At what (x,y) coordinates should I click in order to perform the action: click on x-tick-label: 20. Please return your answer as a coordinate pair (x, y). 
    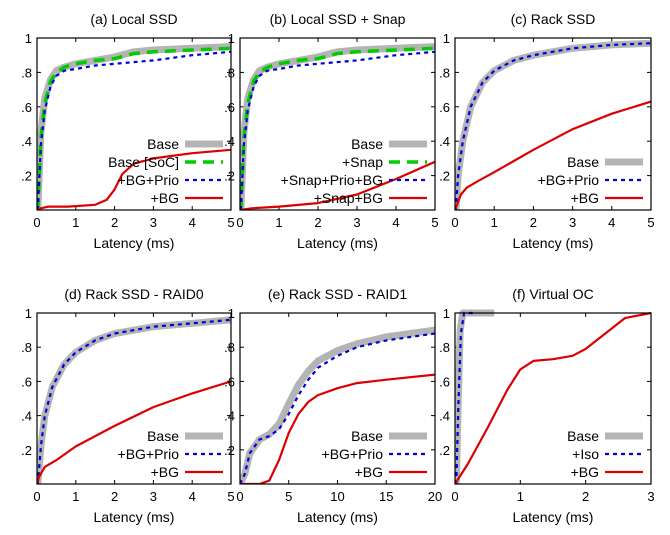
    Looking at the image, I should click on (435, 496).